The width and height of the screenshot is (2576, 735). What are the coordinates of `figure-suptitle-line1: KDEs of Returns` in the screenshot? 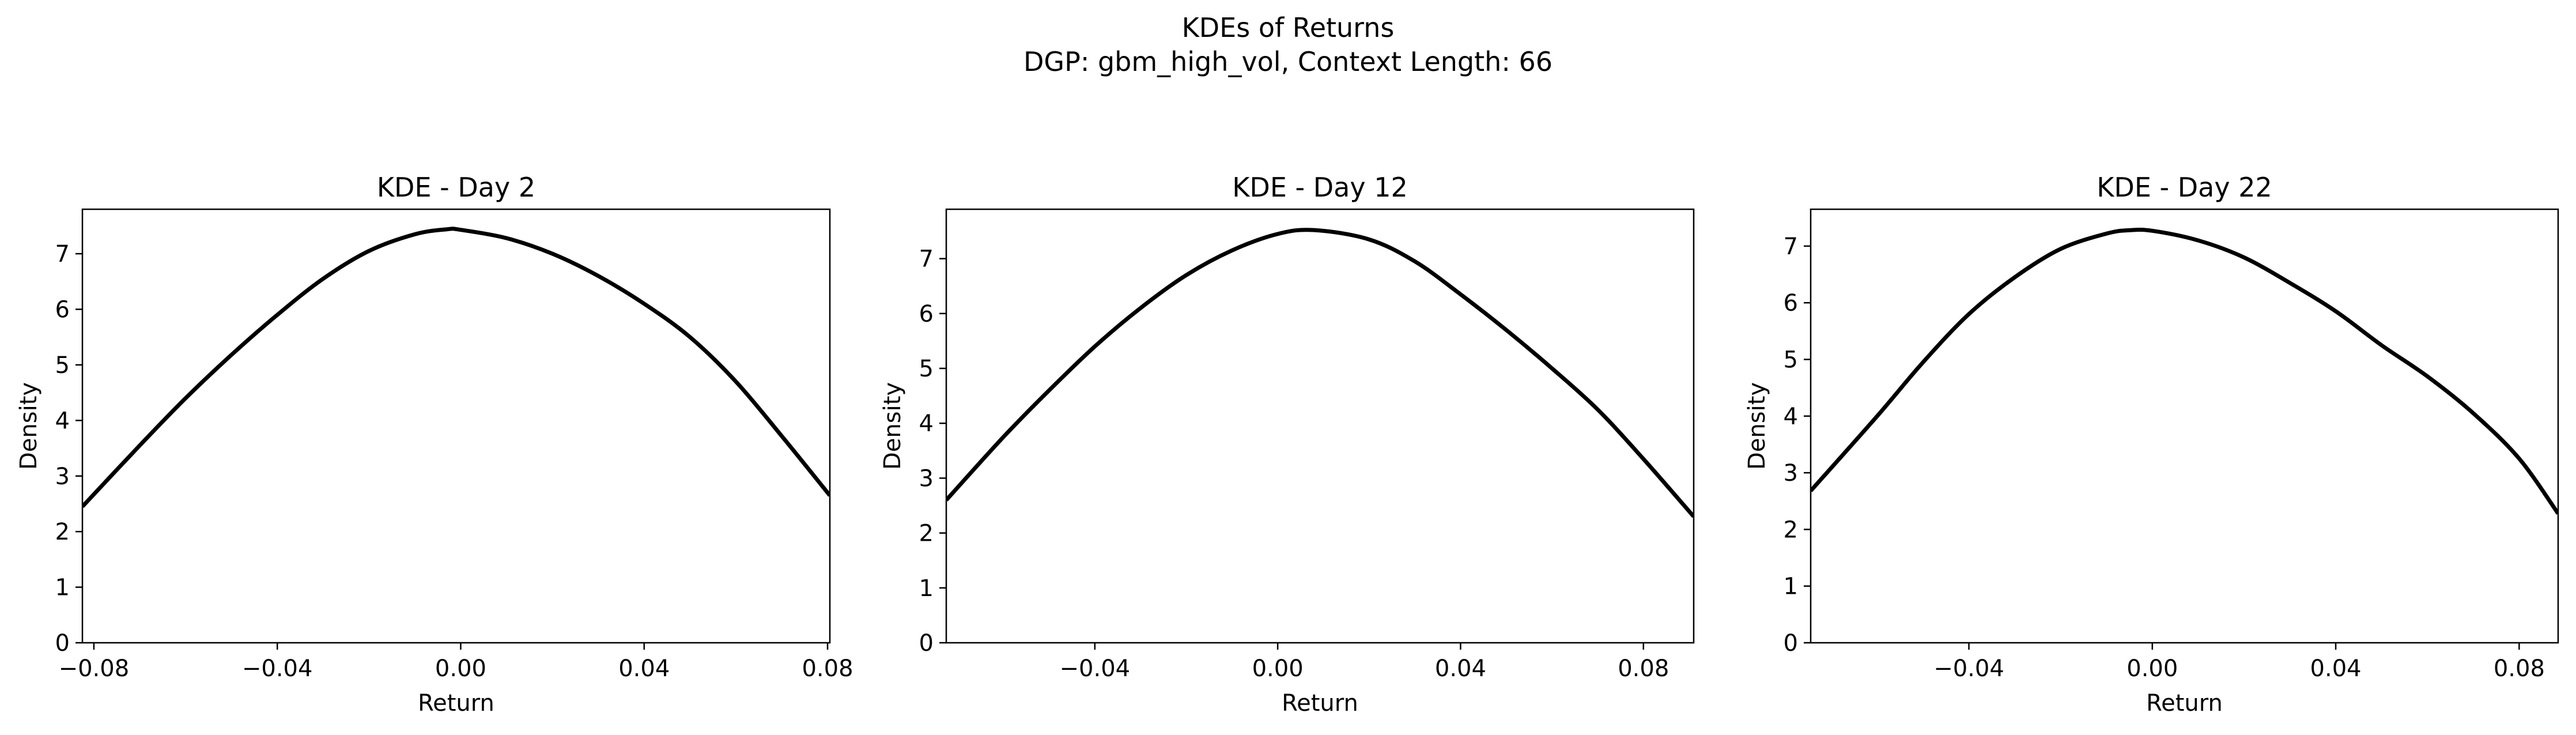 It's located at (1288, 27).